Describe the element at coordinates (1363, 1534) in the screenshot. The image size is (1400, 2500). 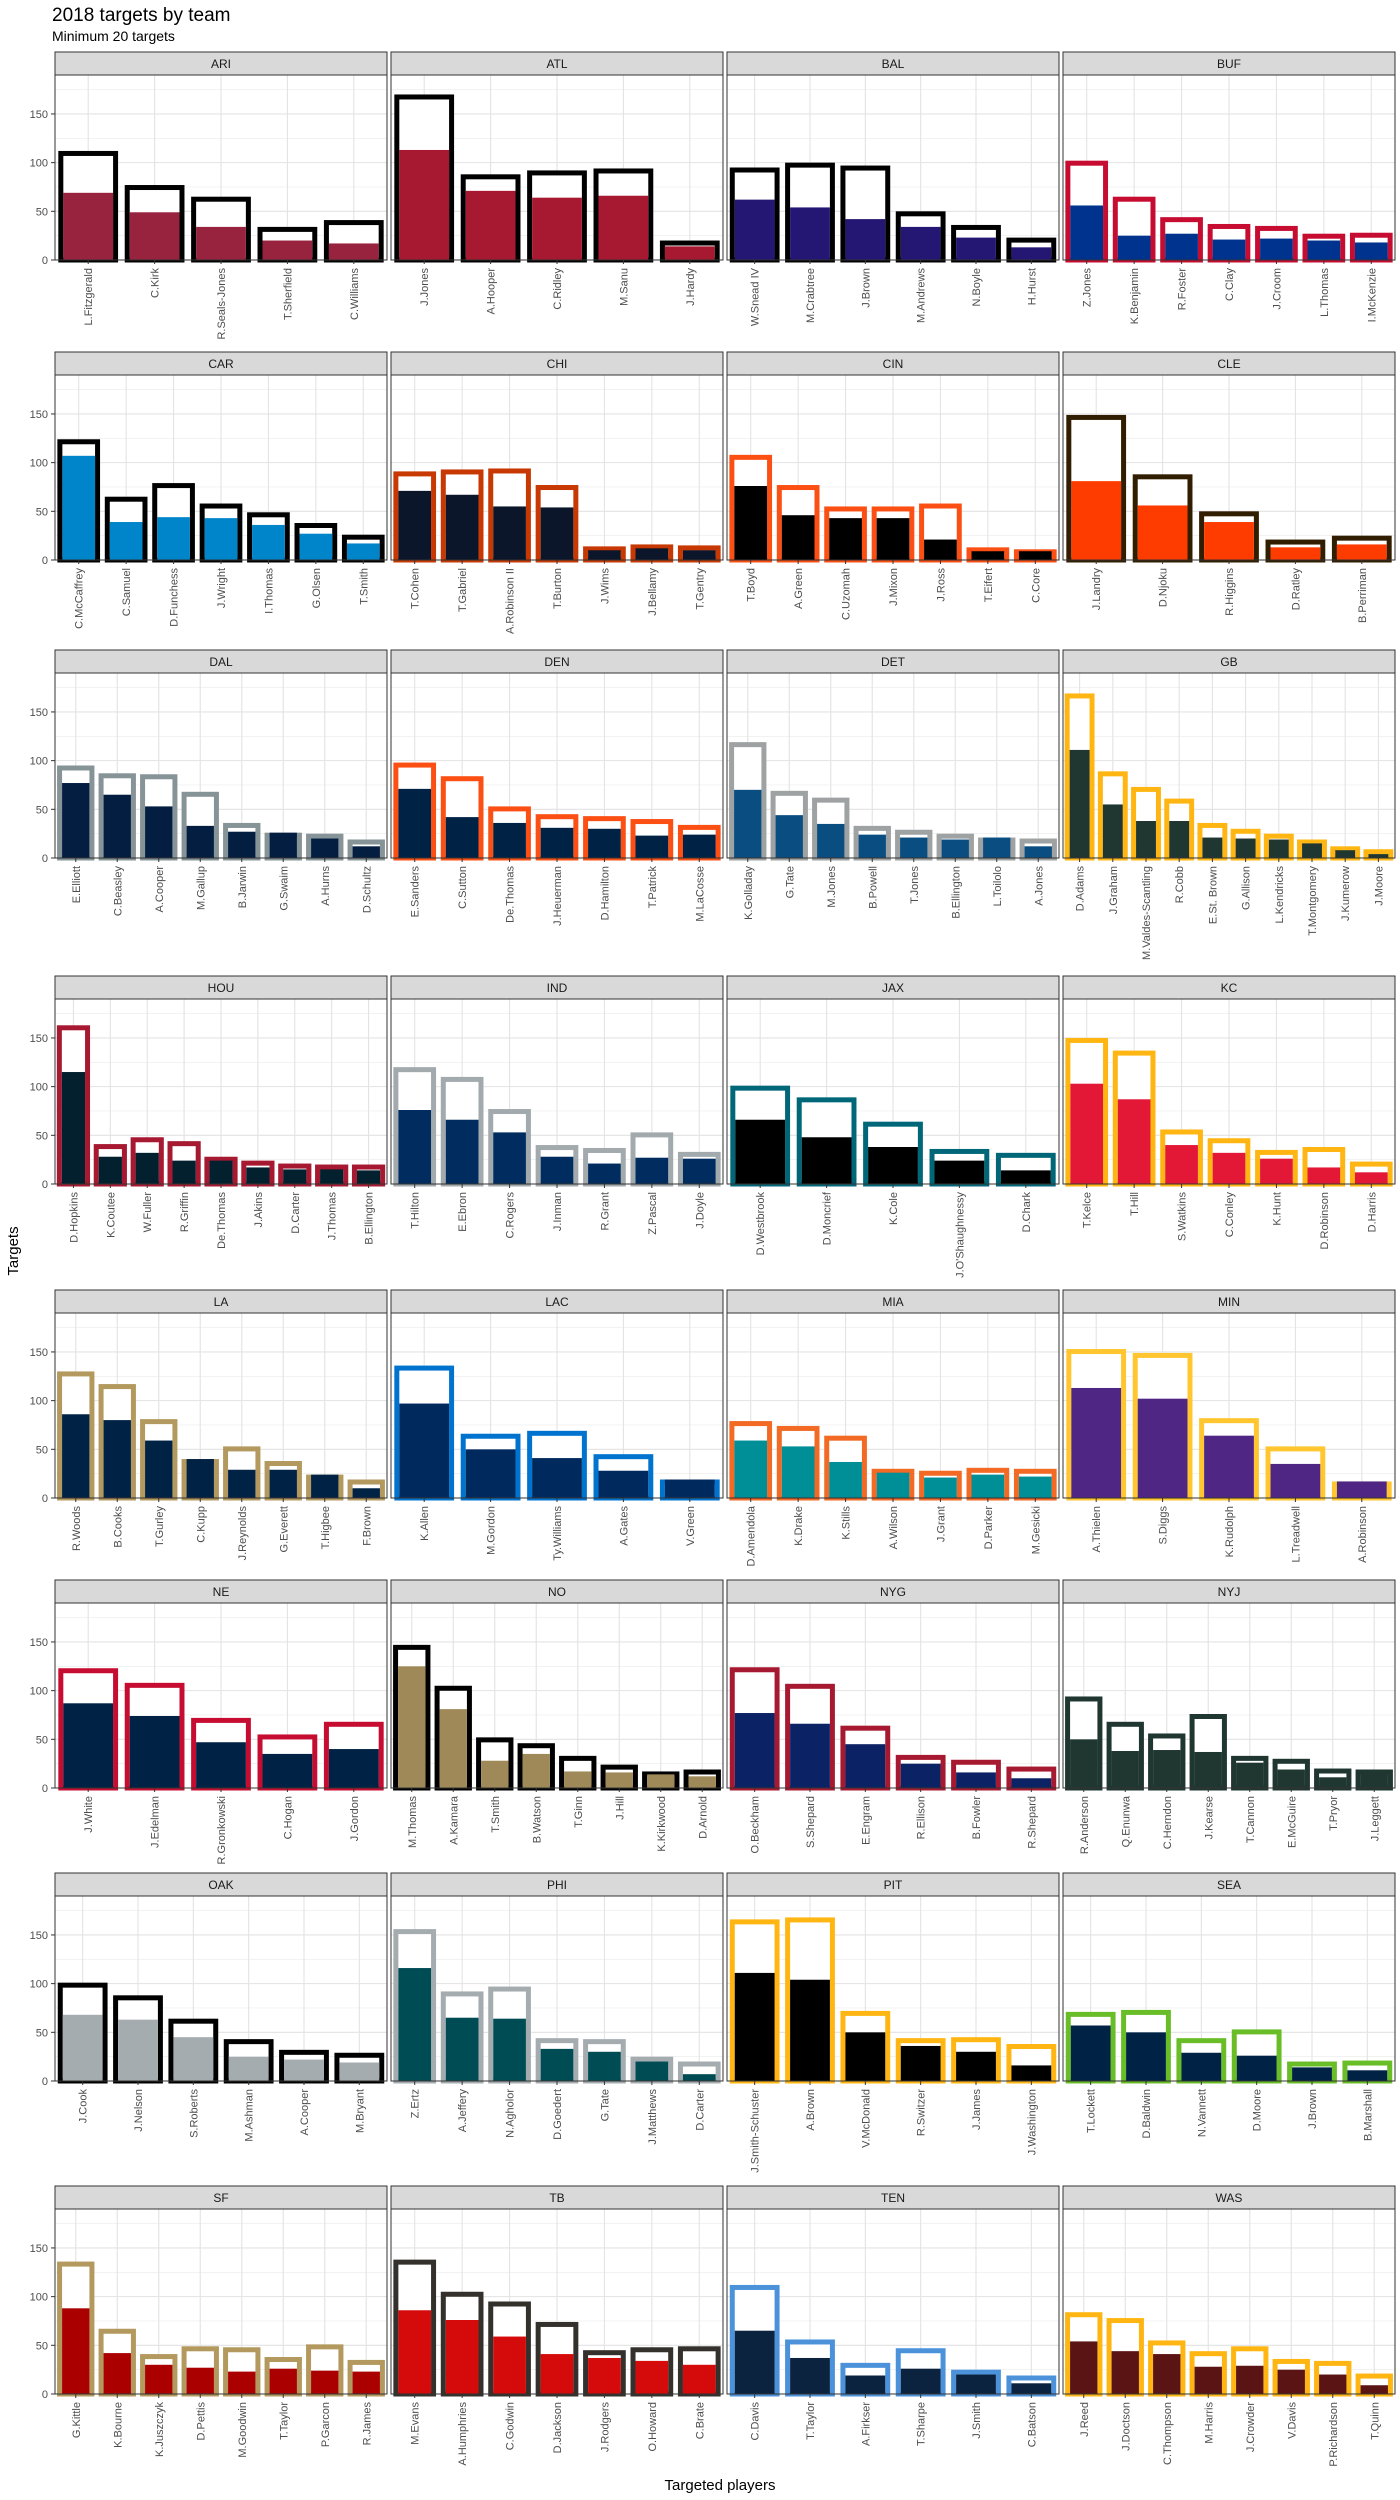
I see `x-tick-label: A.Robinson` at that location.